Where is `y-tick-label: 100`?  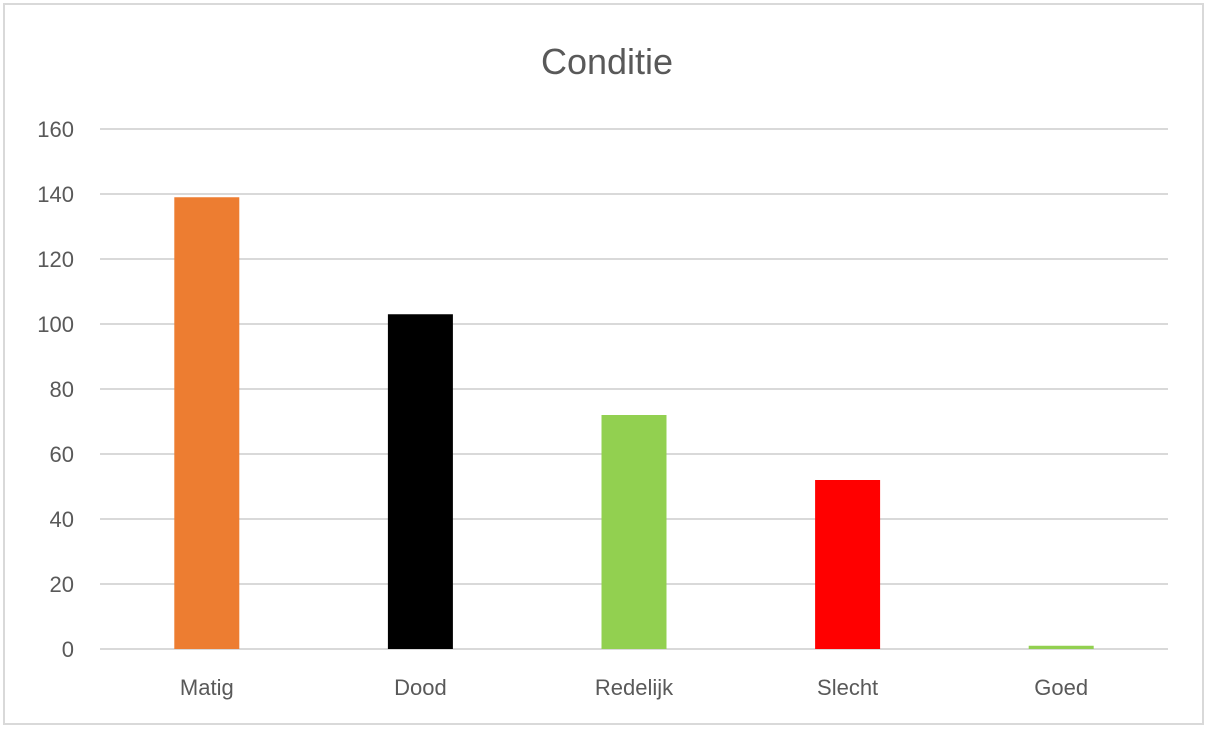
y-tick-label: 100 is located at coordinates (55, 324).